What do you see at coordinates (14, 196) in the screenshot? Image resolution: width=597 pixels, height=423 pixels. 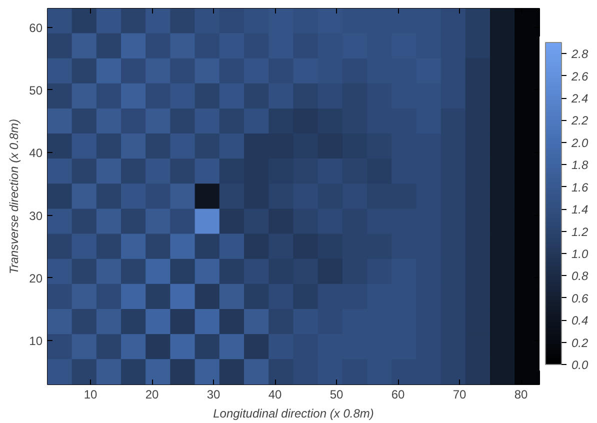 I see `y-axis-title: Transverse direction (x 0.8m)` at bounding box center [14, 196].